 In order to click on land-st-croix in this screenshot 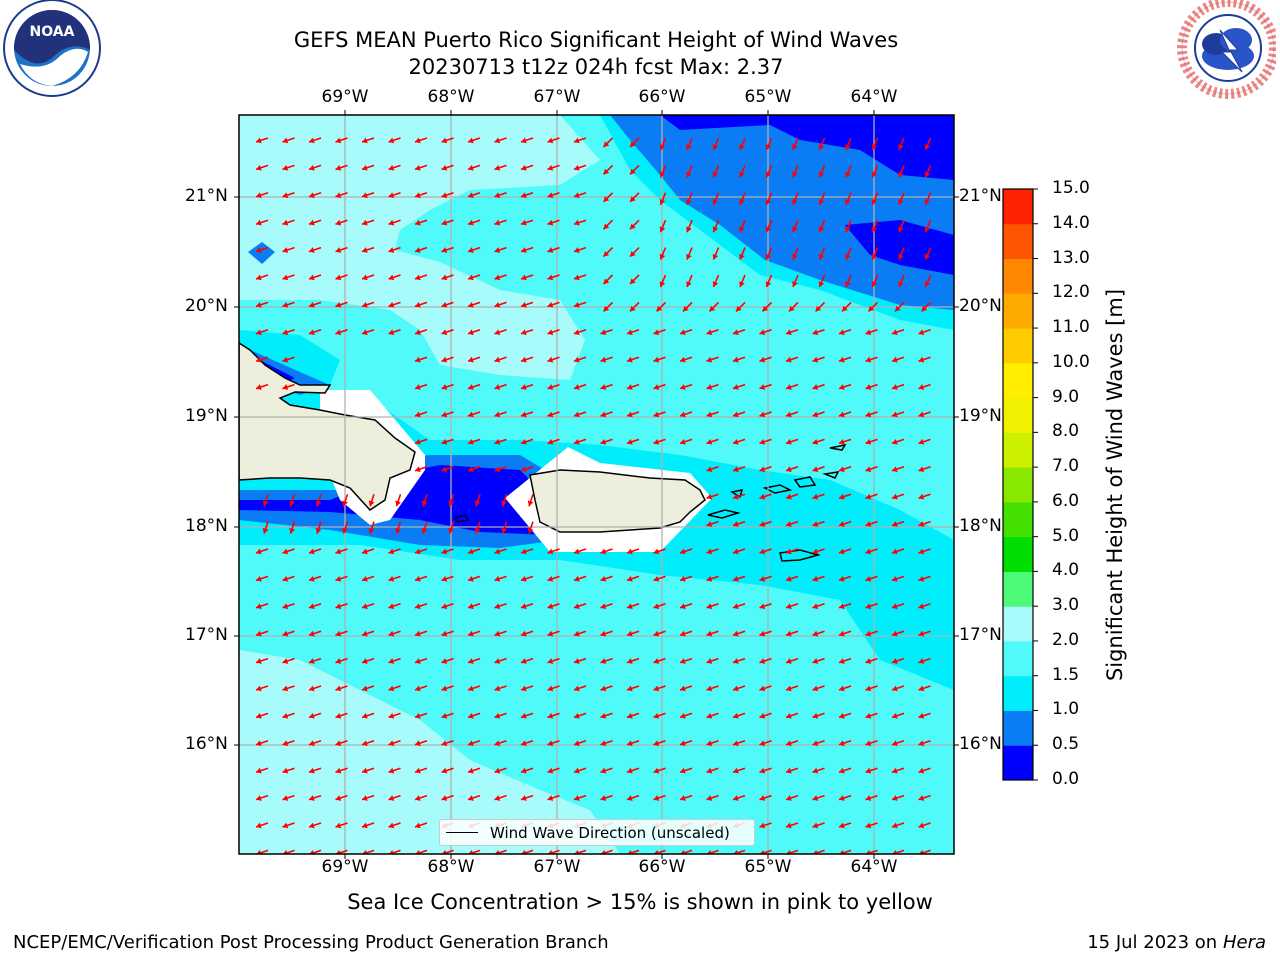, I will do `click(800, 555)`.